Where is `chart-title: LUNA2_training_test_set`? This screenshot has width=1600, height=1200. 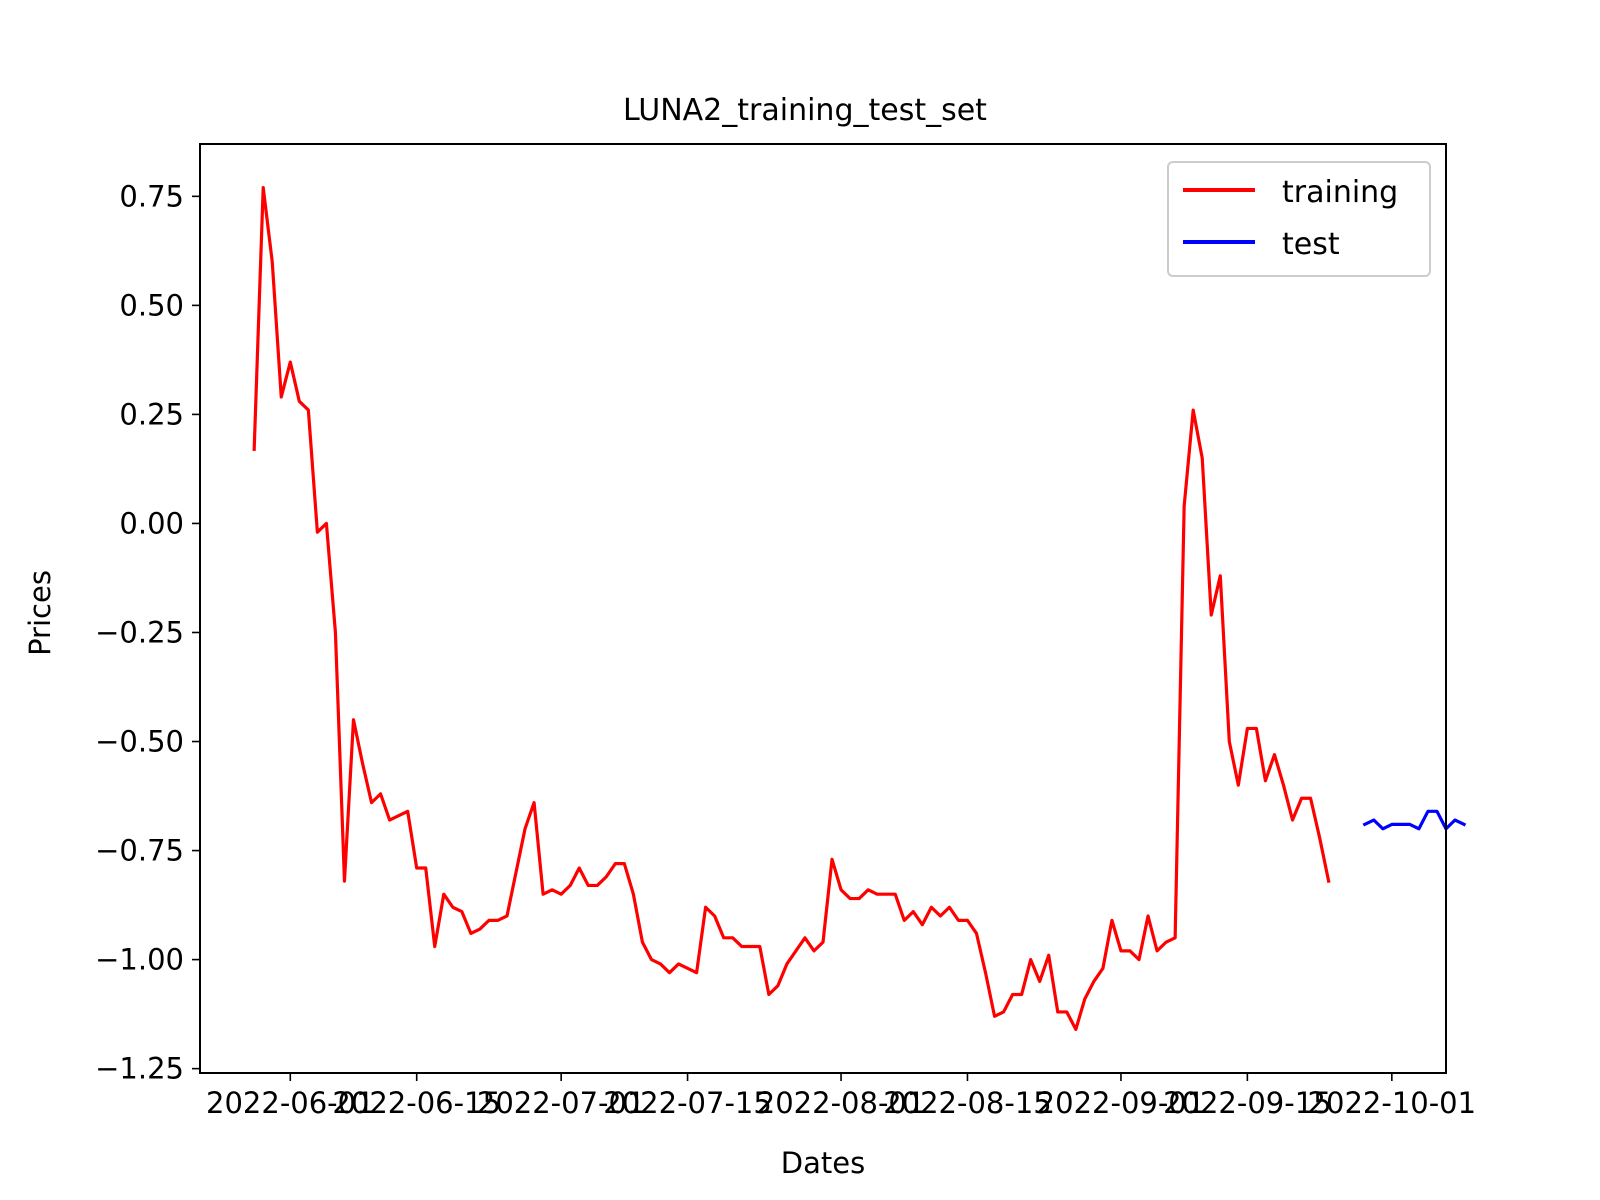 chart-title: LUNA2_training_test_set is located at coordinates (805, 110).